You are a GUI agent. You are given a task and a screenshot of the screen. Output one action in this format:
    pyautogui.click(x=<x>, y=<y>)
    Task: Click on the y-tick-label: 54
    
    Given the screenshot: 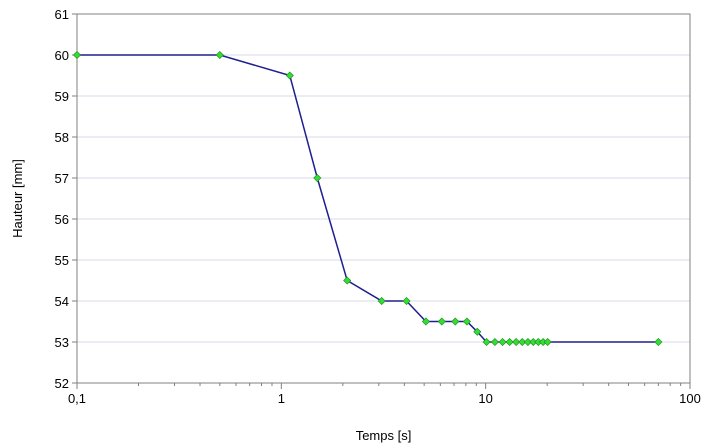 What is the action you would take?
    pyautogui.click(x=62, y=301)
    